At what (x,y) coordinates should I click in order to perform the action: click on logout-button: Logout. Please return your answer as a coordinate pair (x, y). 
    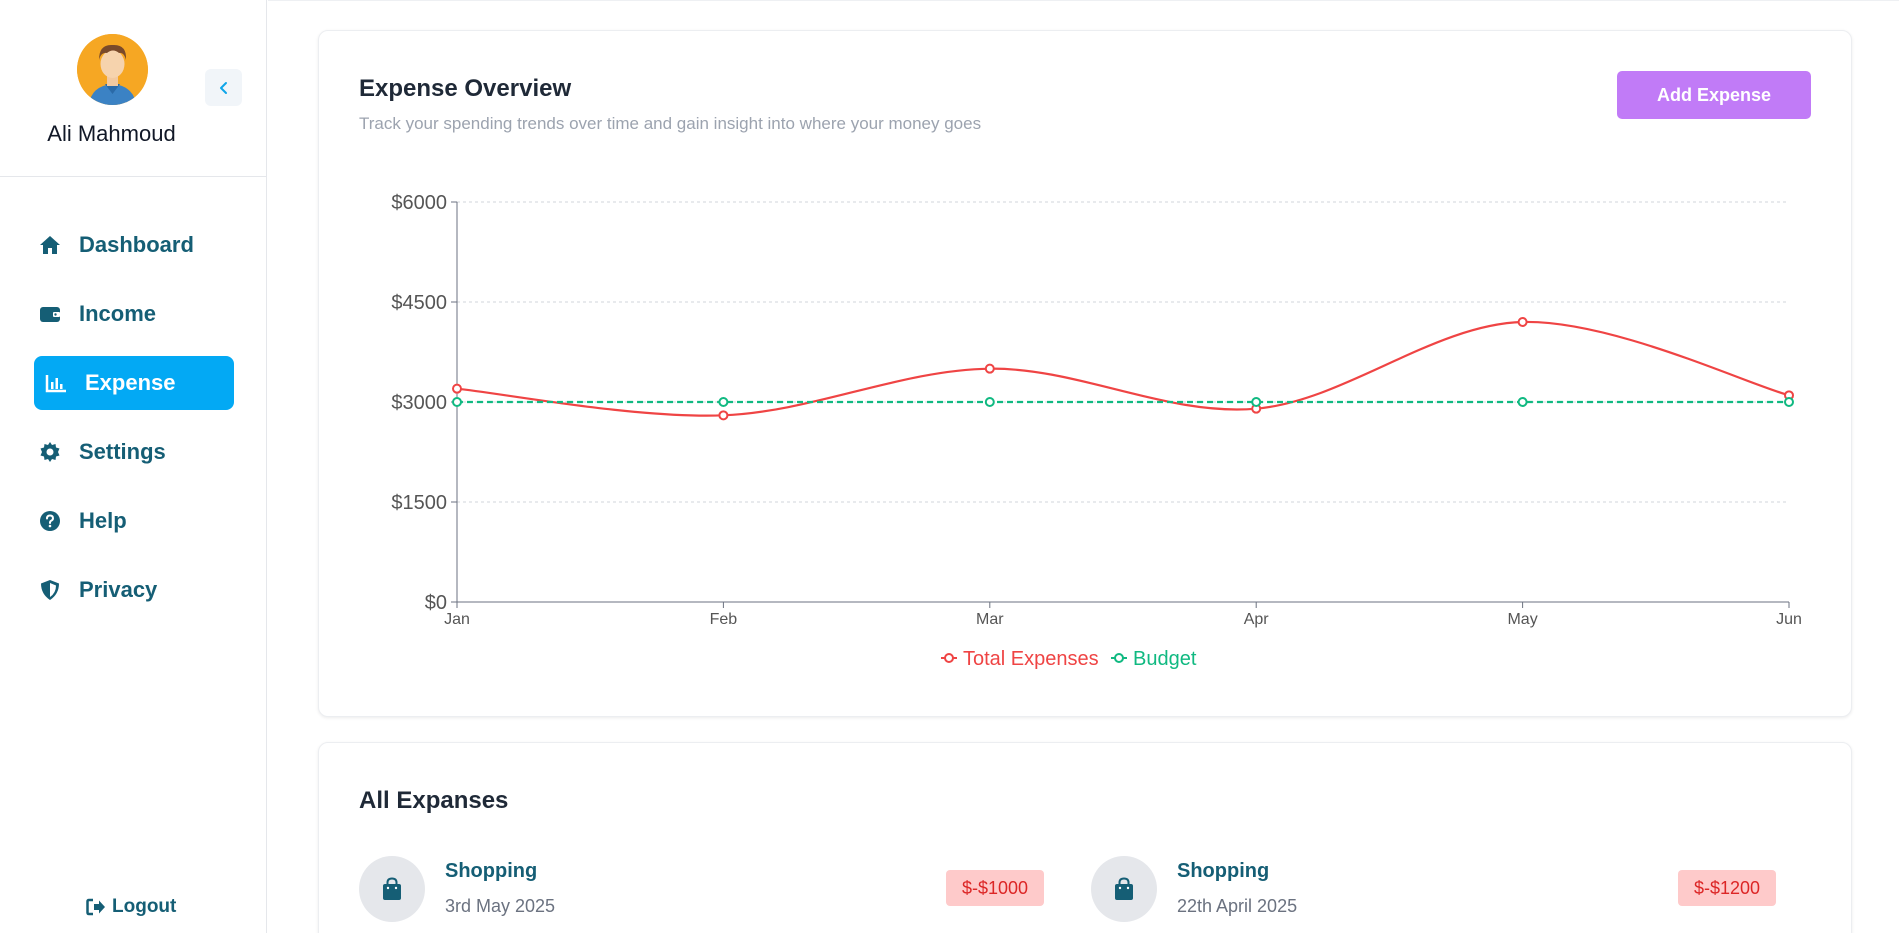
    Looking at the image, I should click on (131, 907).